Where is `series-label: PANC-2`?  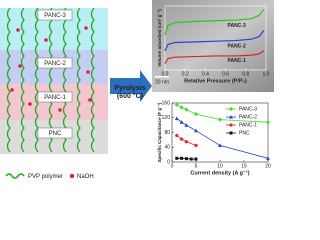 series-label: PANC-2 is located at coordinates (237, 47).